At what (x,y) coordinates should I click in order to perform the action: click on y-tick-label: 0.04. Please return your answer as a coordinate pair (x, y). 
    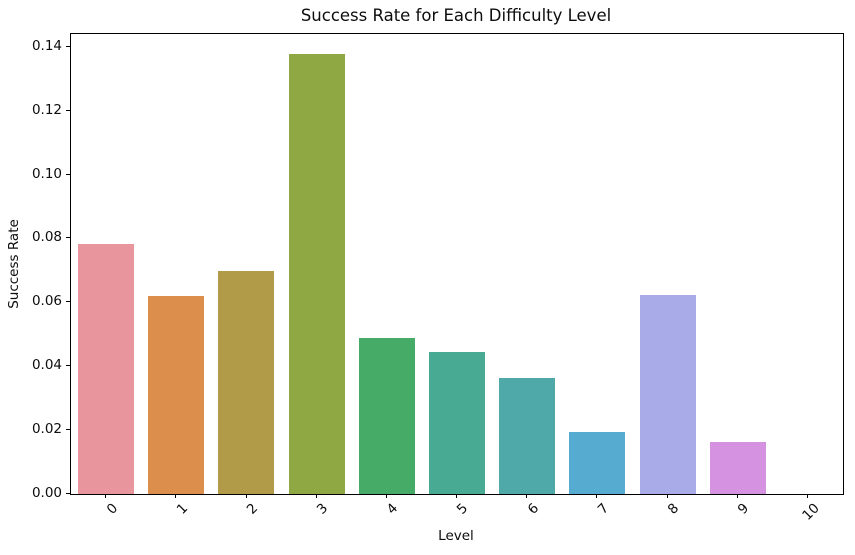
    Looking at the image, I should click on (46, 365).